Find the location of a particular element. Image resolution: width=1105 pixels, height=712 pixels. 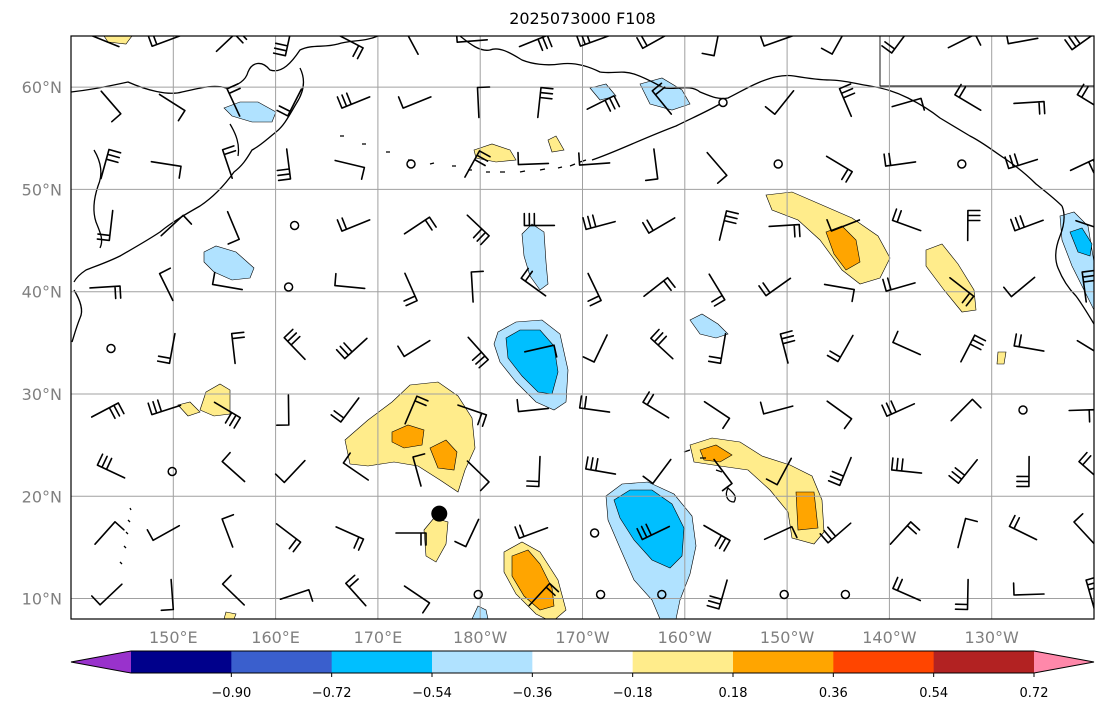

latitude-label: 10°N is located at coordinates (42, 599).